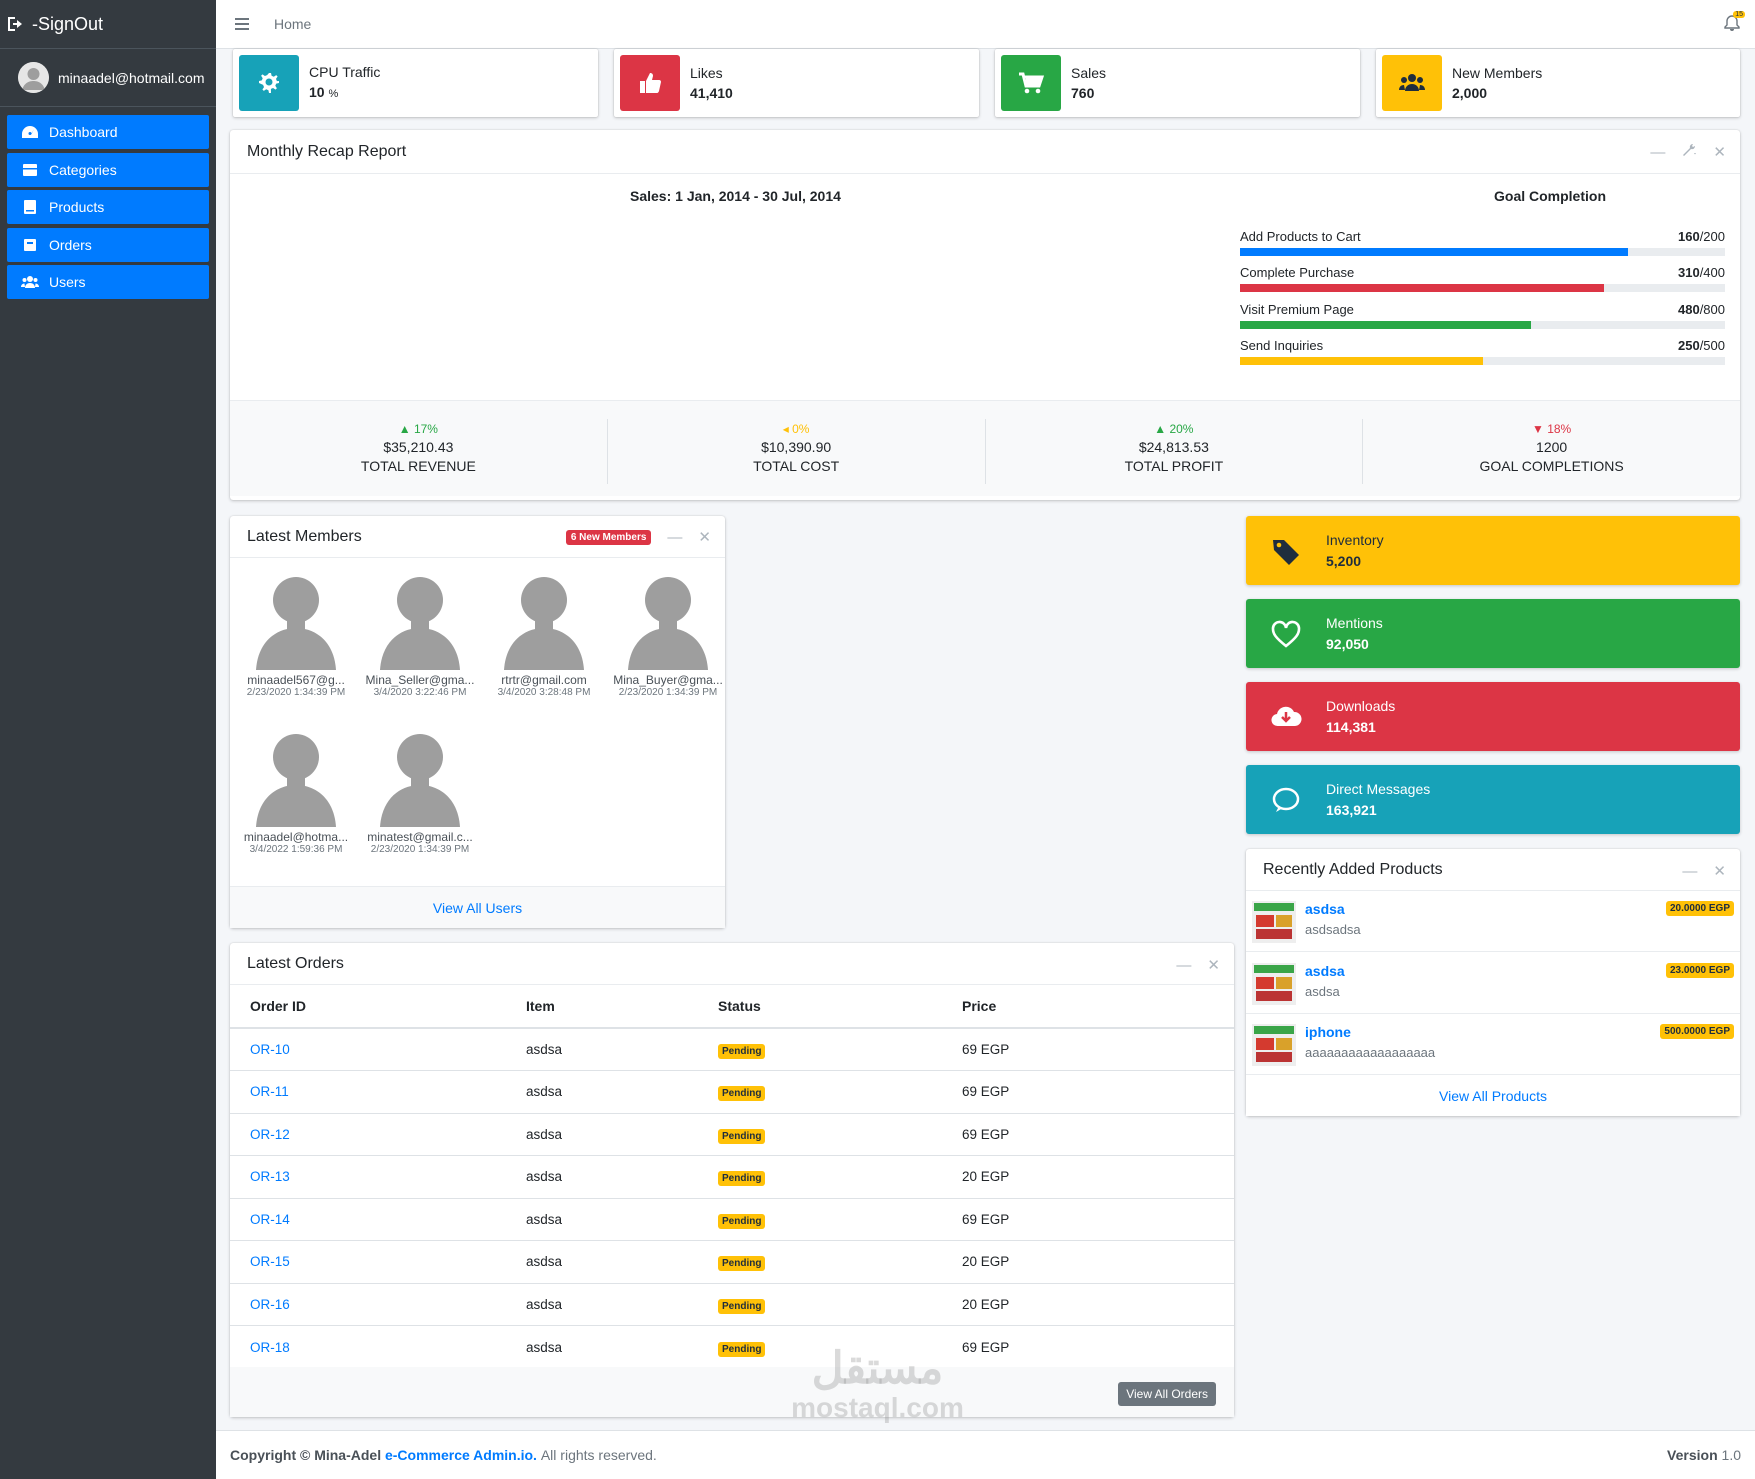 The image size is (1755, 1479). I want to click on view-all-users-link: View All Users, so click(477, 907).